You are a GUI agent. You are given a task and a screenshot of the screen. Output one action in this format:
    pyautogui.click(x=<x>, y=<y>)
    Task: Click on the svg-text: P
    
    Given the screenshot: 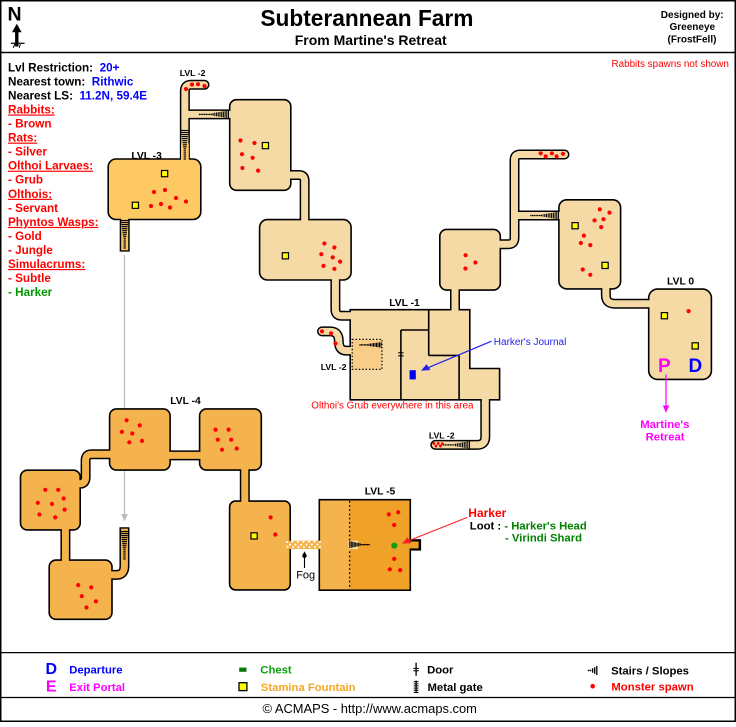 What is the action you would take?
    pyautogui.click(x=664, y=366)
    